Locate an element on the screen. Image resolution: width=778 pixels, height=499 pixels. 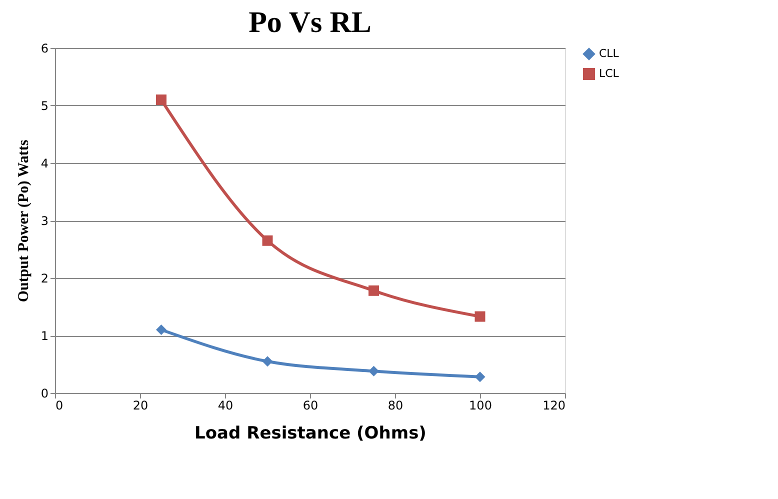
y-tick-label: 2 is located at coordinates (44, 279).